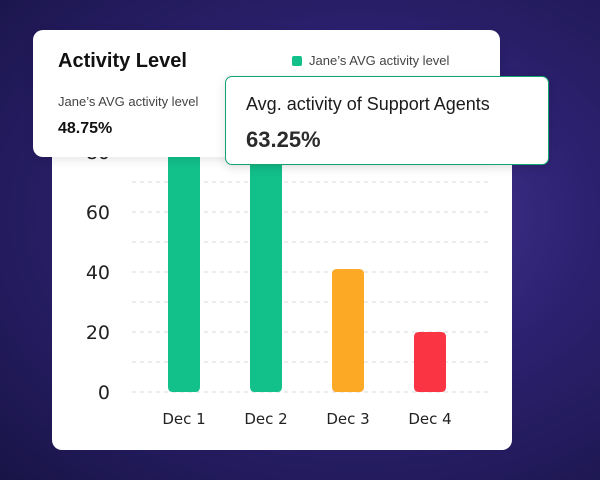  Describe the element at coordinates (104, 393) in the screenshot. I see `y-tick-label: 0` at that location.